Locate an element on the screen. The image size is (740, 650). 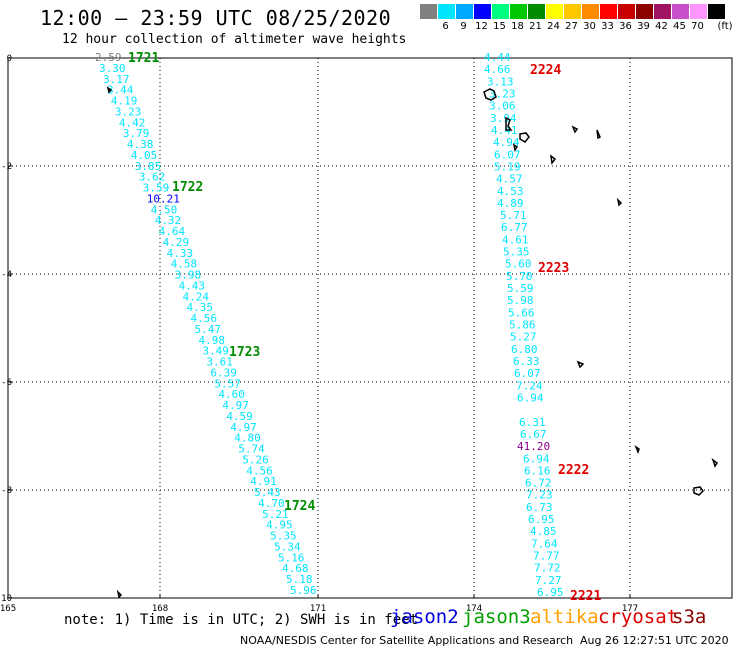
west-track-value: 4.35 is located at coordinates (200, 307).